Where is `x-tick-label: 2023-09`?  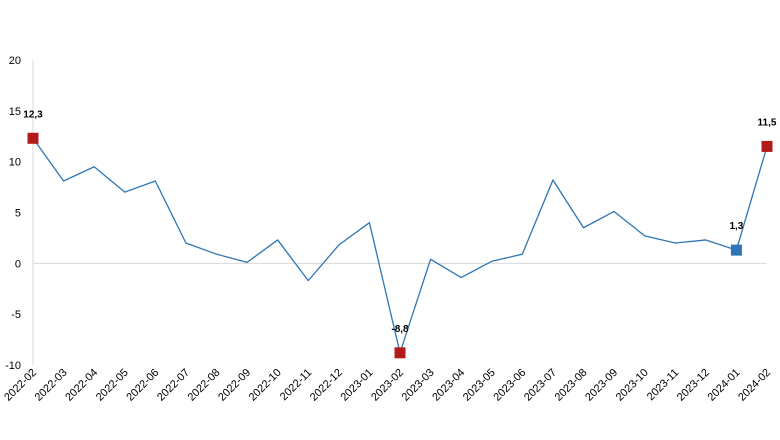 x-tick-label: 2023-09 is located at coordinates (601, 385).